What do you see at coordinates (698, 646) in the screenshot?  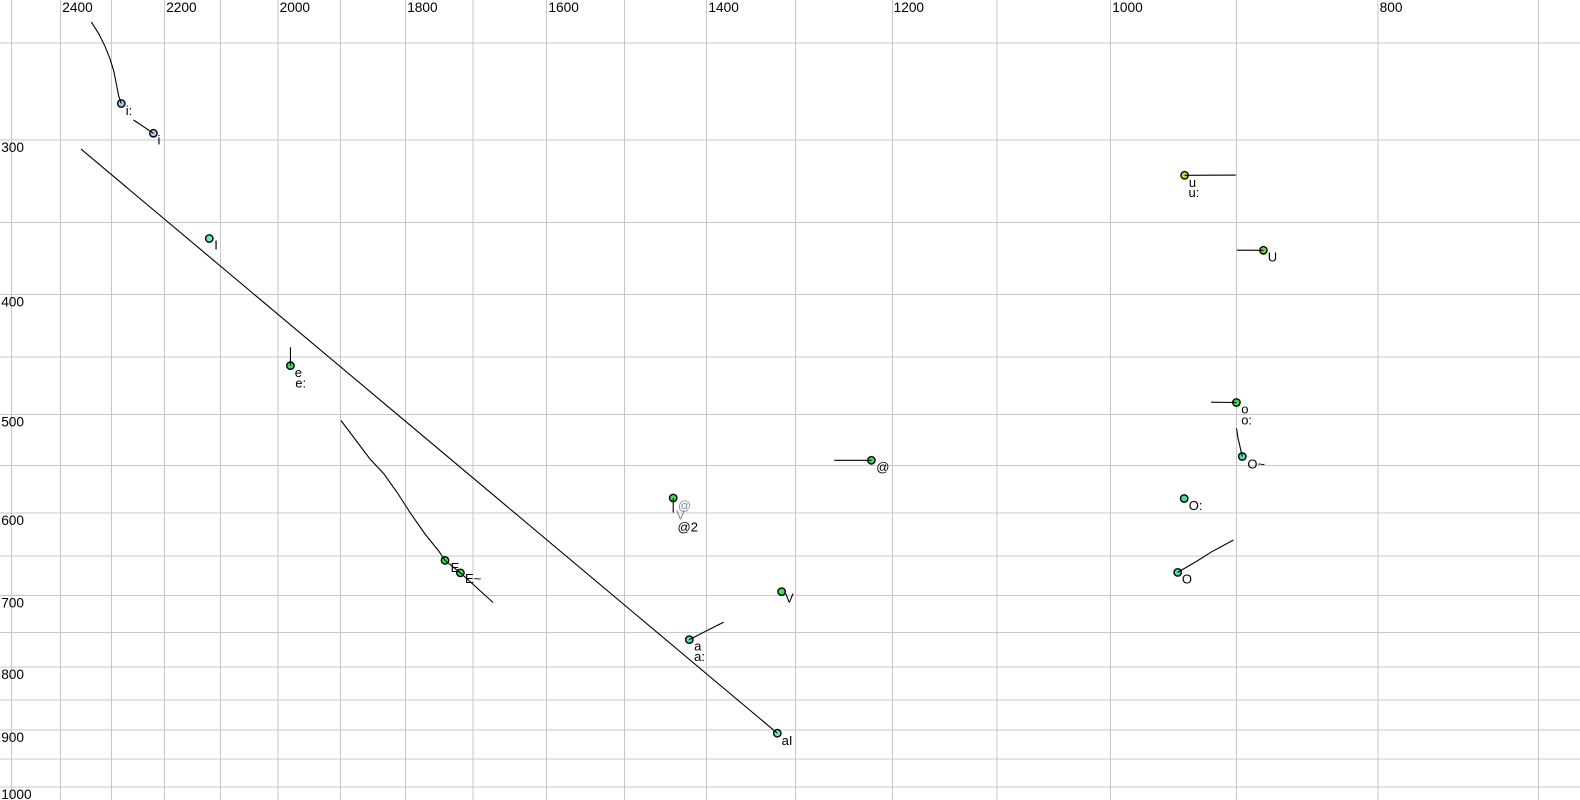 I see `svg-text: a` at bounding box center [698, 646].